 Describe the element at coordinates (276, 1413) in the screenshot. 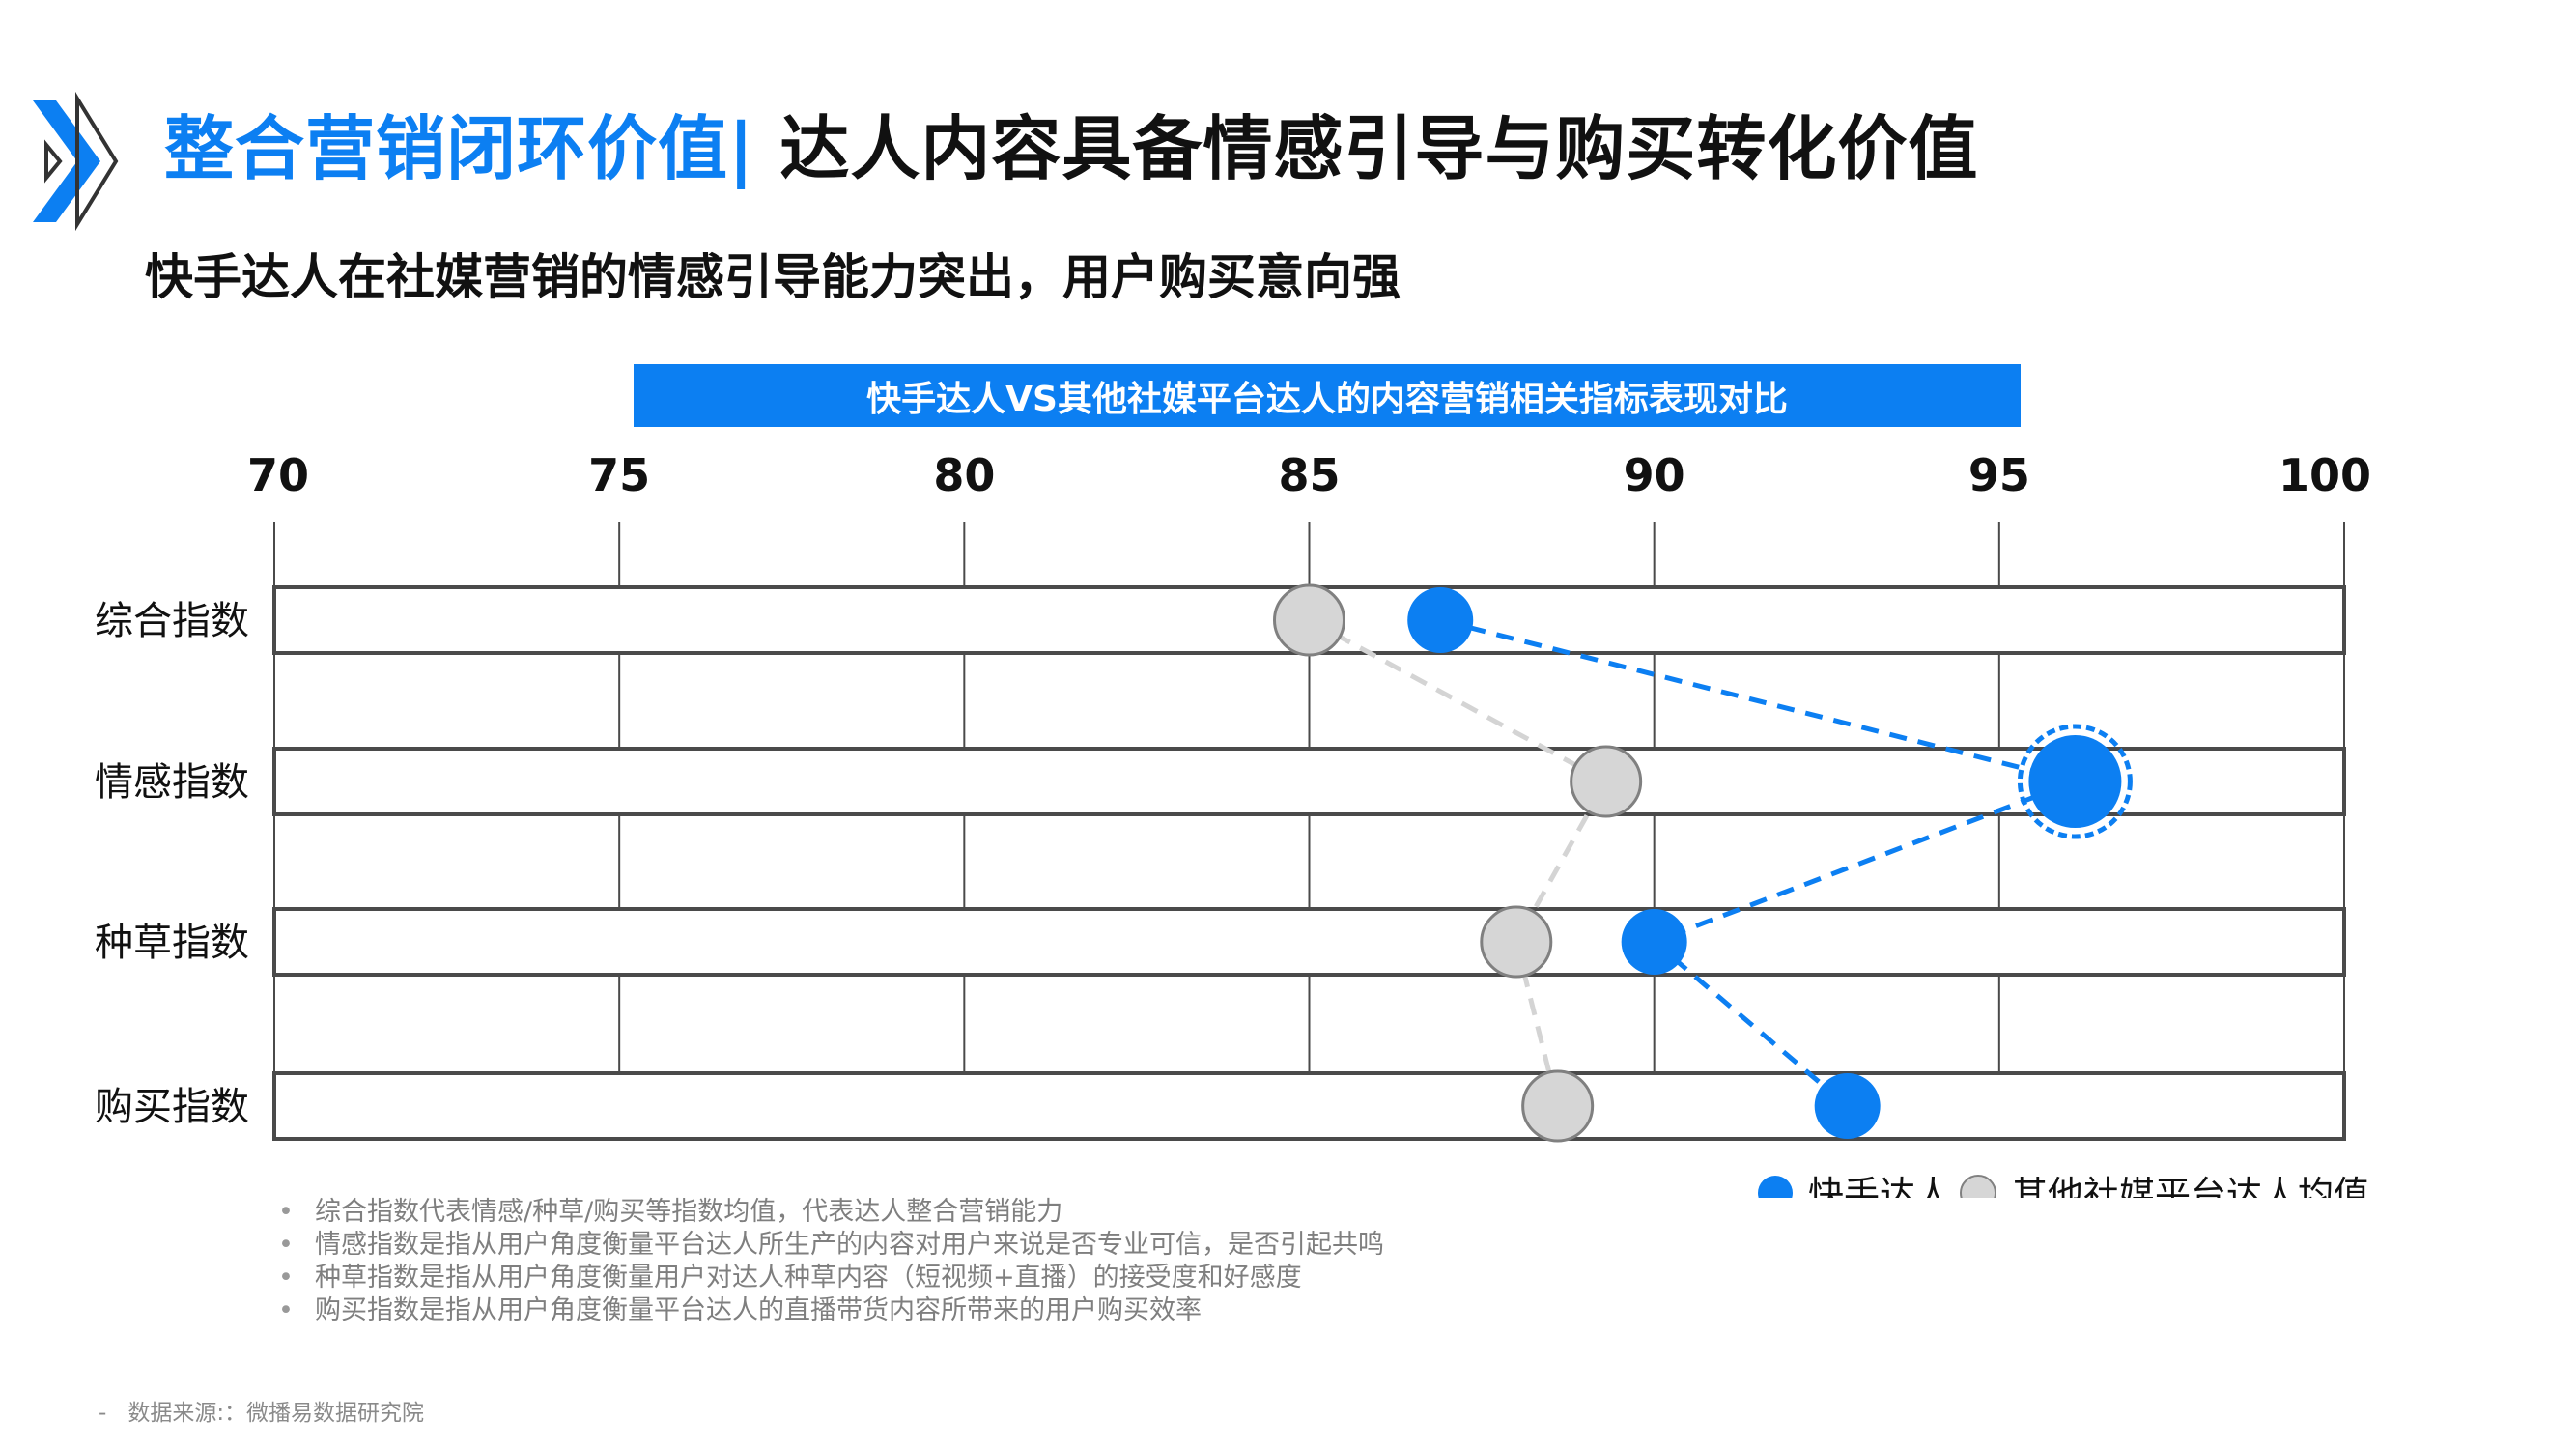

I see `source-text: 数据来源:：微播易数据研究院` at that location.